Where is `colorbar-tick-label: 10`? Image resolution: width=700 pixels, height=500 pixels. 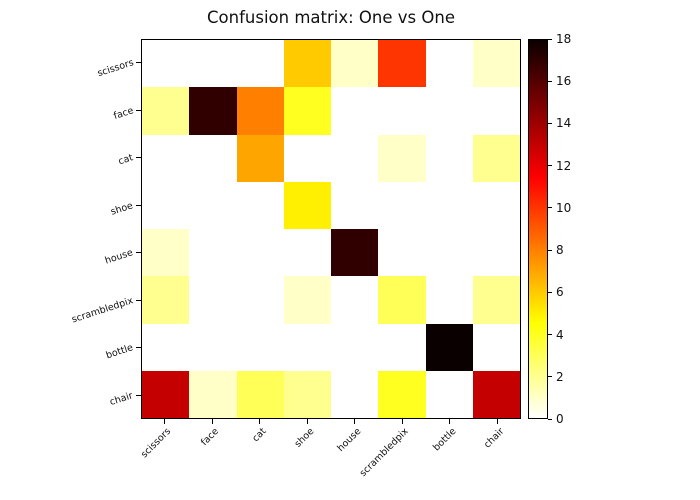 colorbar-tick-label: 10 is located at coordinates (564, 207).